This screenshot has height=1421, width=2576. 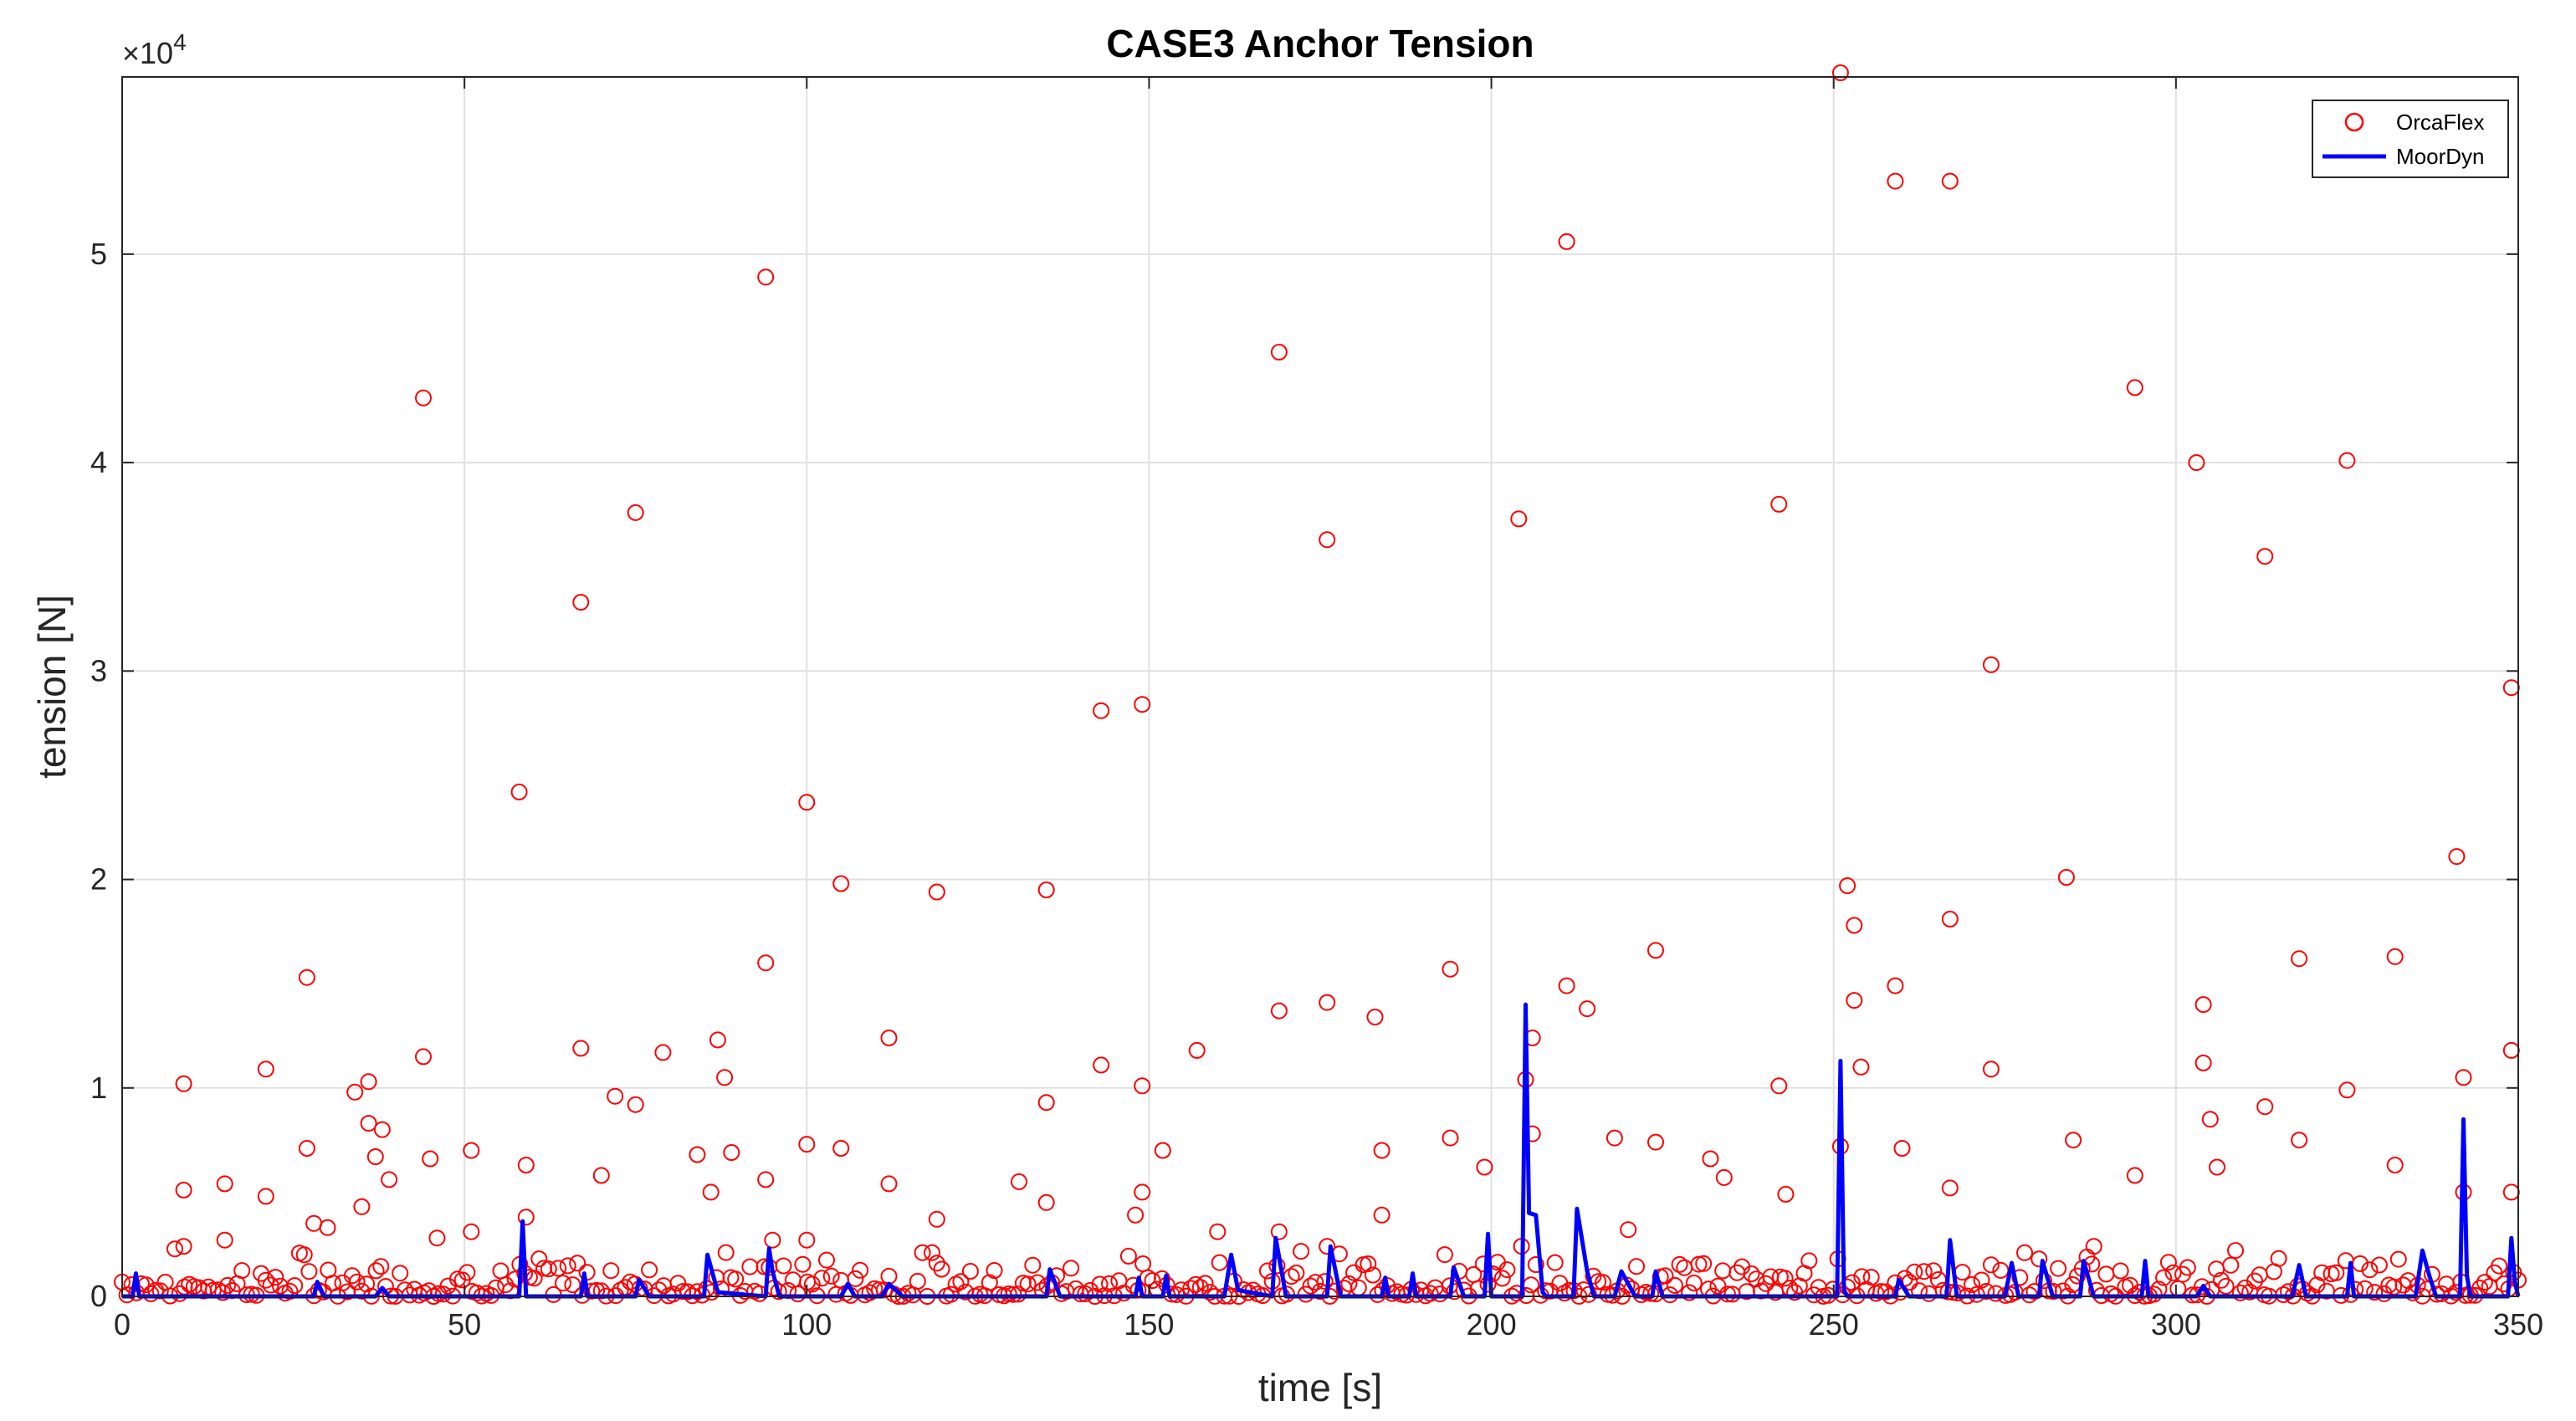 I want to click on y-tick-label: 4, so click(x=99, y=462).